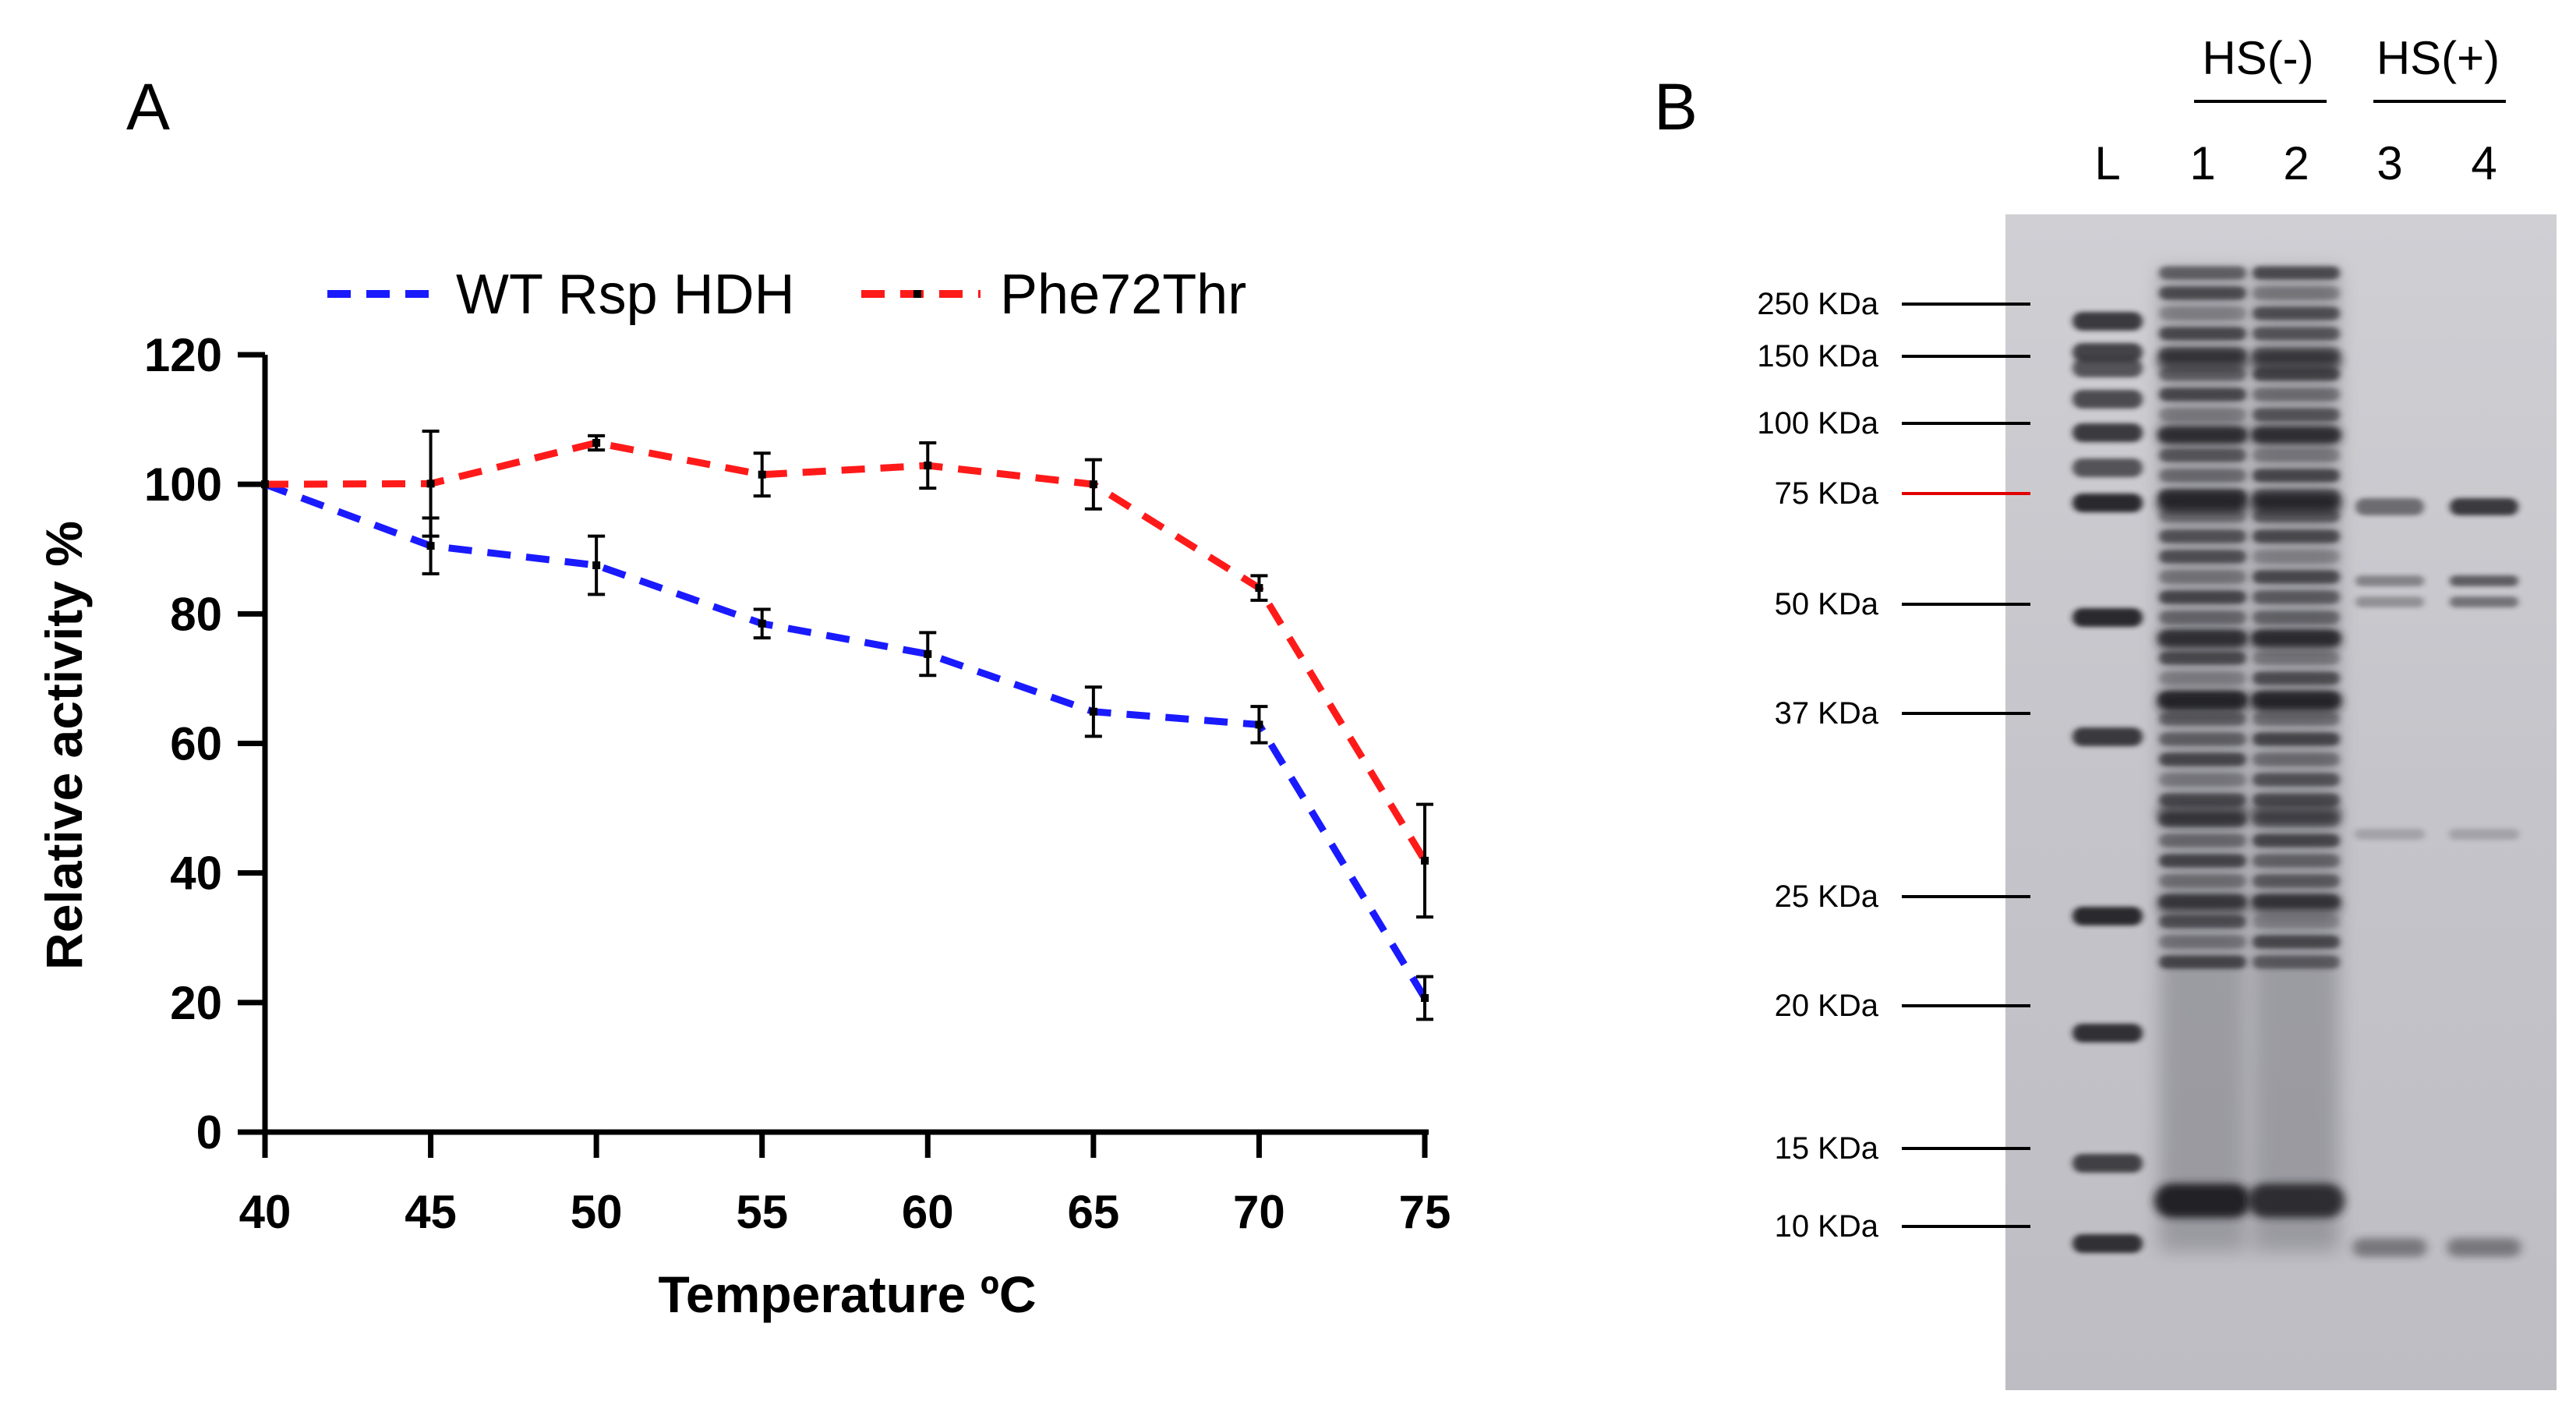 This screenshot has width=2576, height=1412. Describe the element at coordinates (2202, 163) in the screenshot. I see `lane-label-1: 1` at that location.